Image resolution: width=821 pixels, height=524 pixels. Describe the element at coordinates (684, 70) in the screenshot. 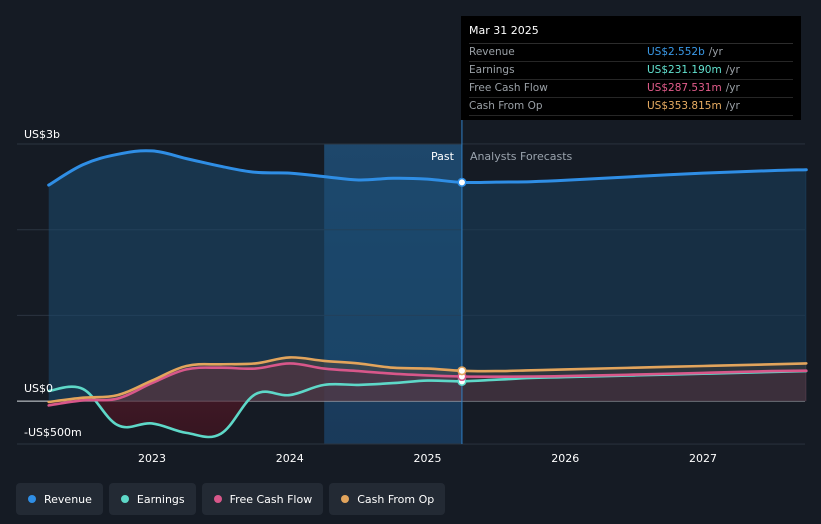

I see `tooltip-value: US$231.190m` at that location.